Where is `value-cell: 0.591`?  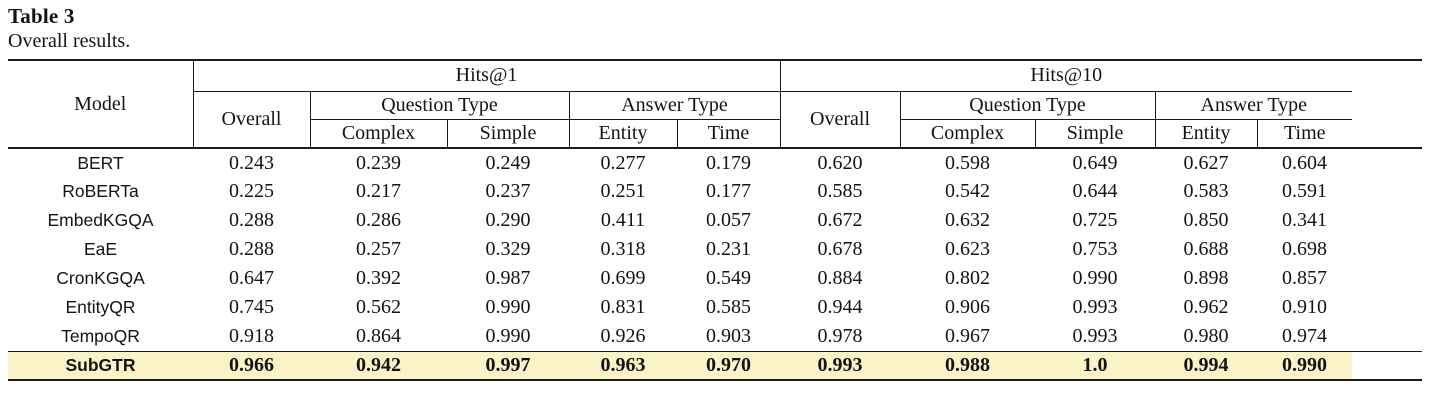 value-cell: 0.591 is located at coordinates (1305, 191).